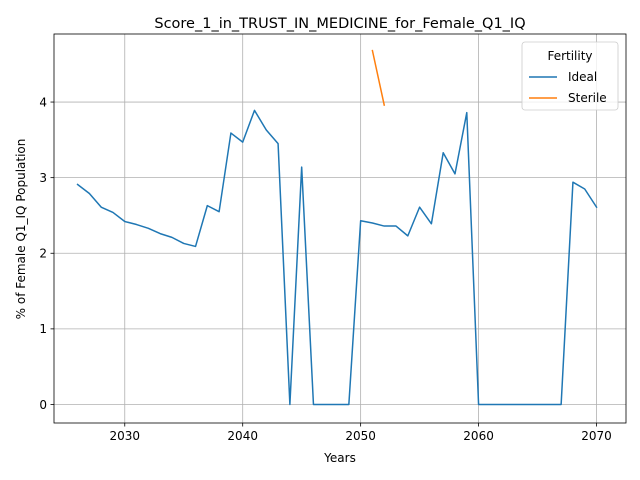  I want to click on y-axis-label: % of Female Q1_IQ Population, so click(21, 229).